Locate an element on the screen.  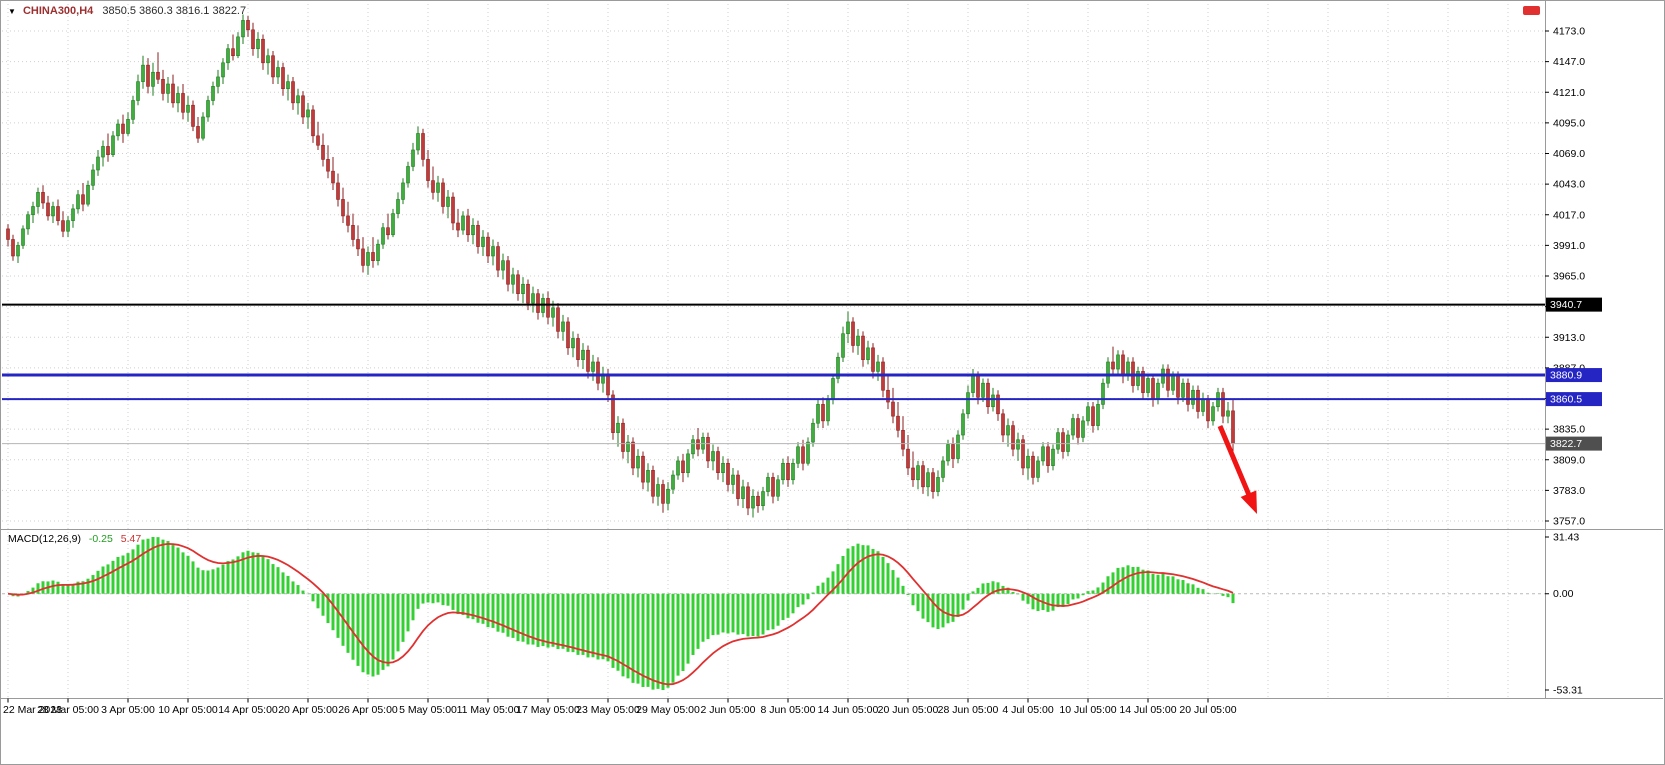
svg-text: 4121.0 is located at coordinates (1569, 93).